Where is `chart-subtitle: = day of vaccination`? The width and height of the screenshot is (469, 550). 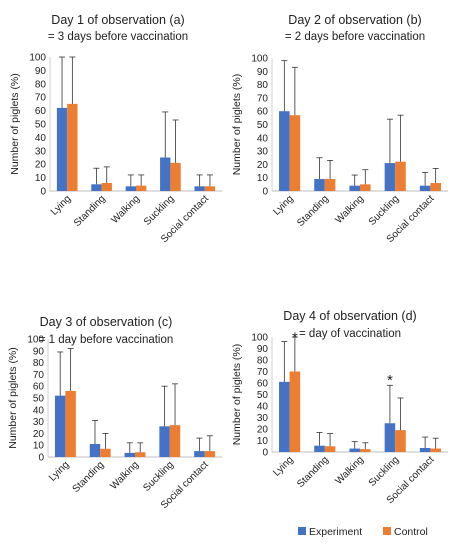 chart-subtitle: = day of vaccination is located at coordinates (350, 334).